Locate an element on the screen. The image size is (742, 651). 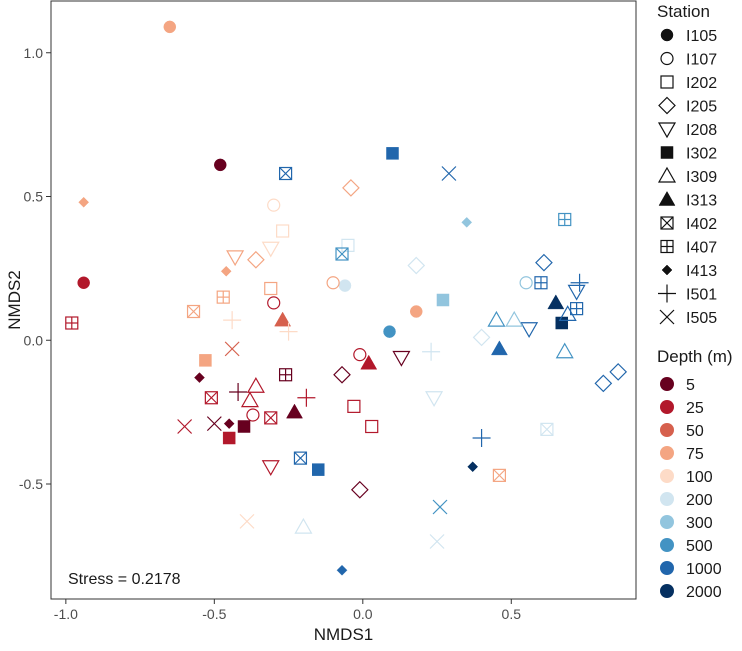
depth-legend-label: 300 is located at coordinates (699, 523).